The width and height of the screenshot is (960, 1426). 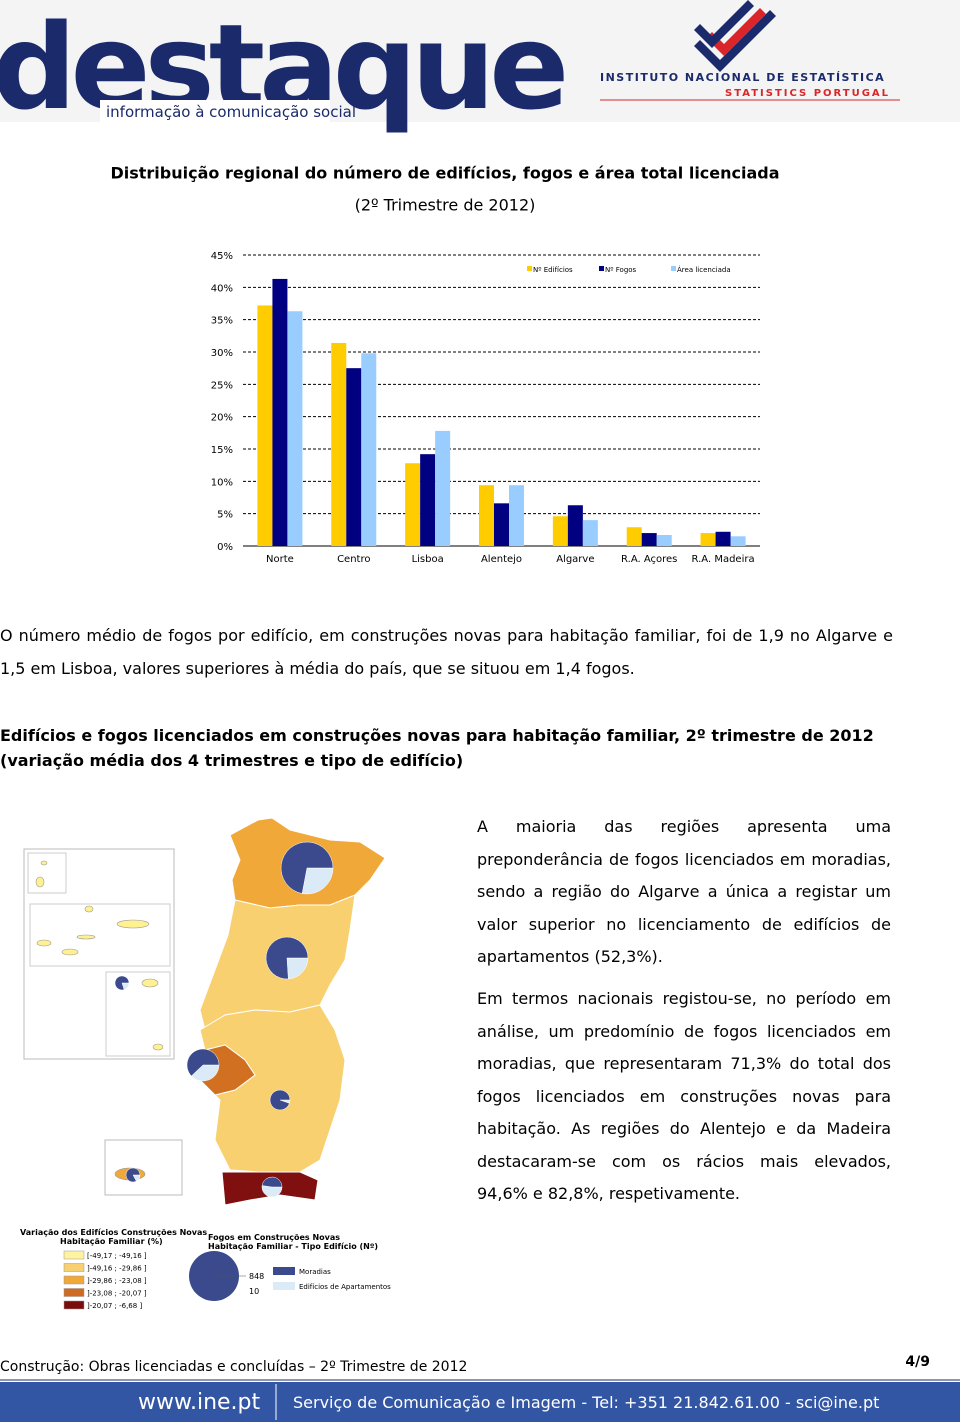 I want to click on tagline-bg, so click(x=215, y=111).